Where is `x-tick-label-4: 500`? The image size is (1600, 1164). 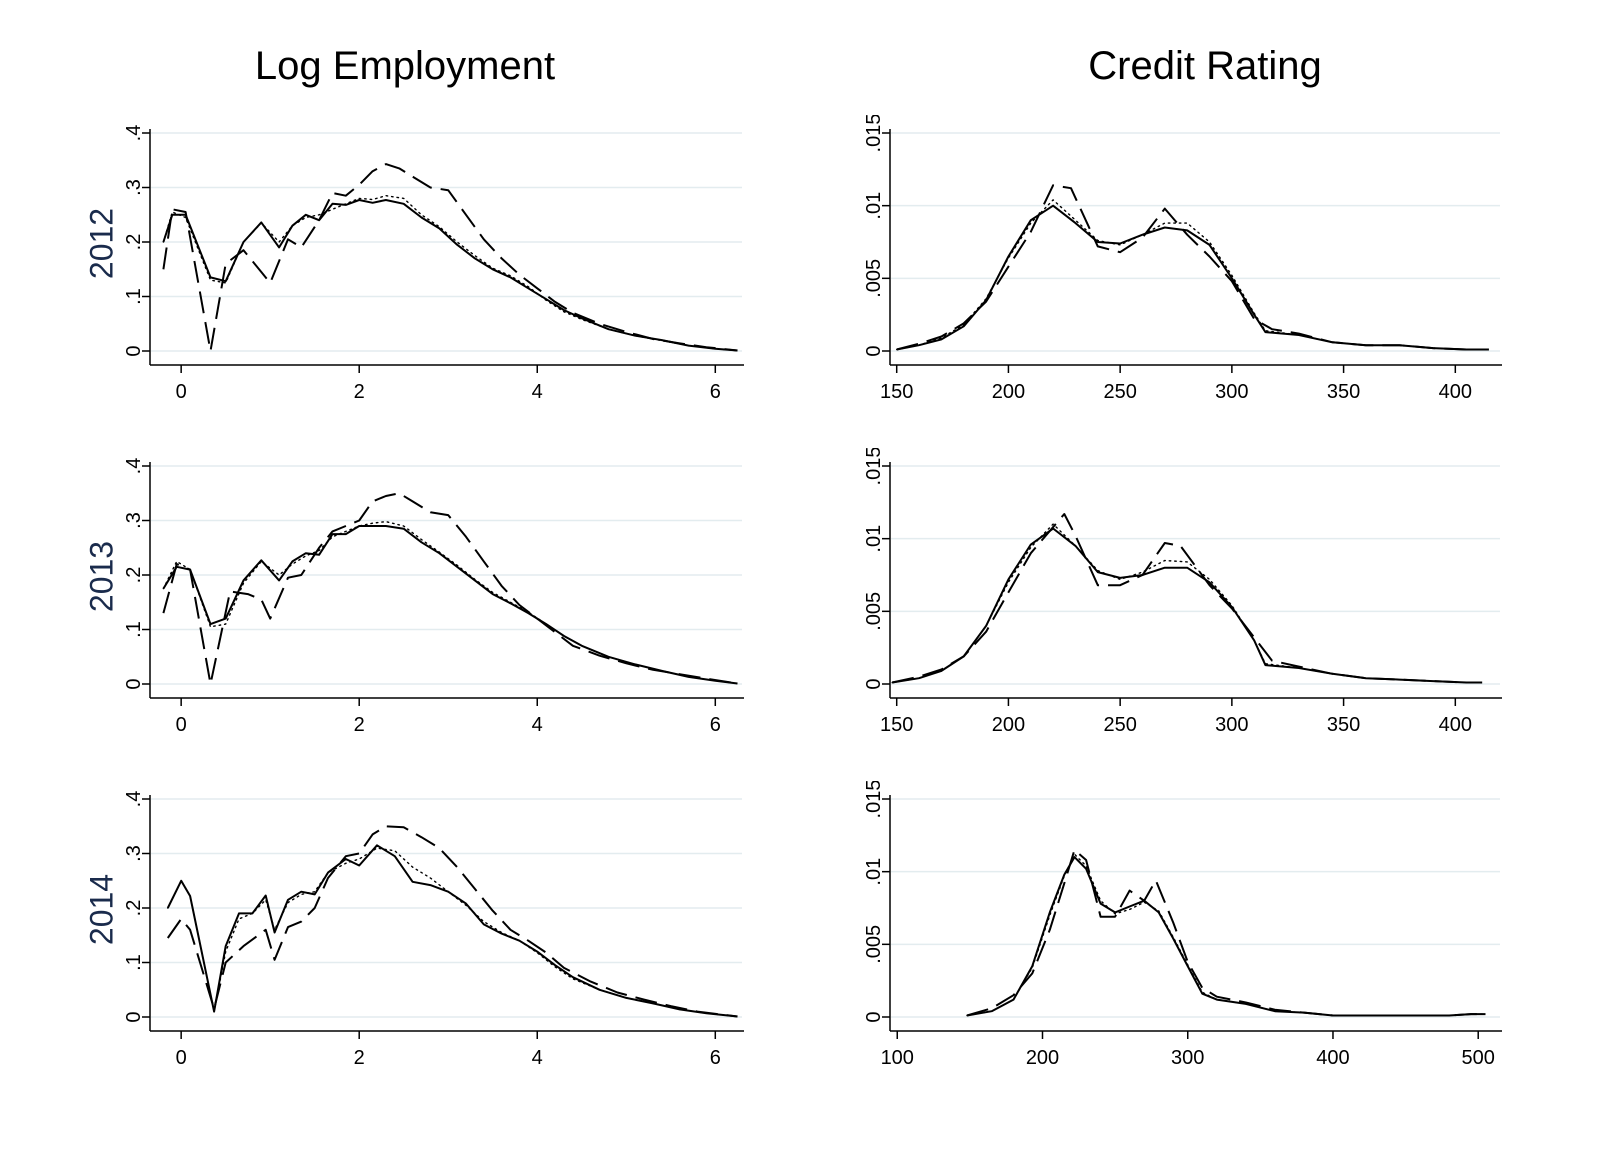 x-tick-label-4: 500 is located at coordinates (1478, 1058).